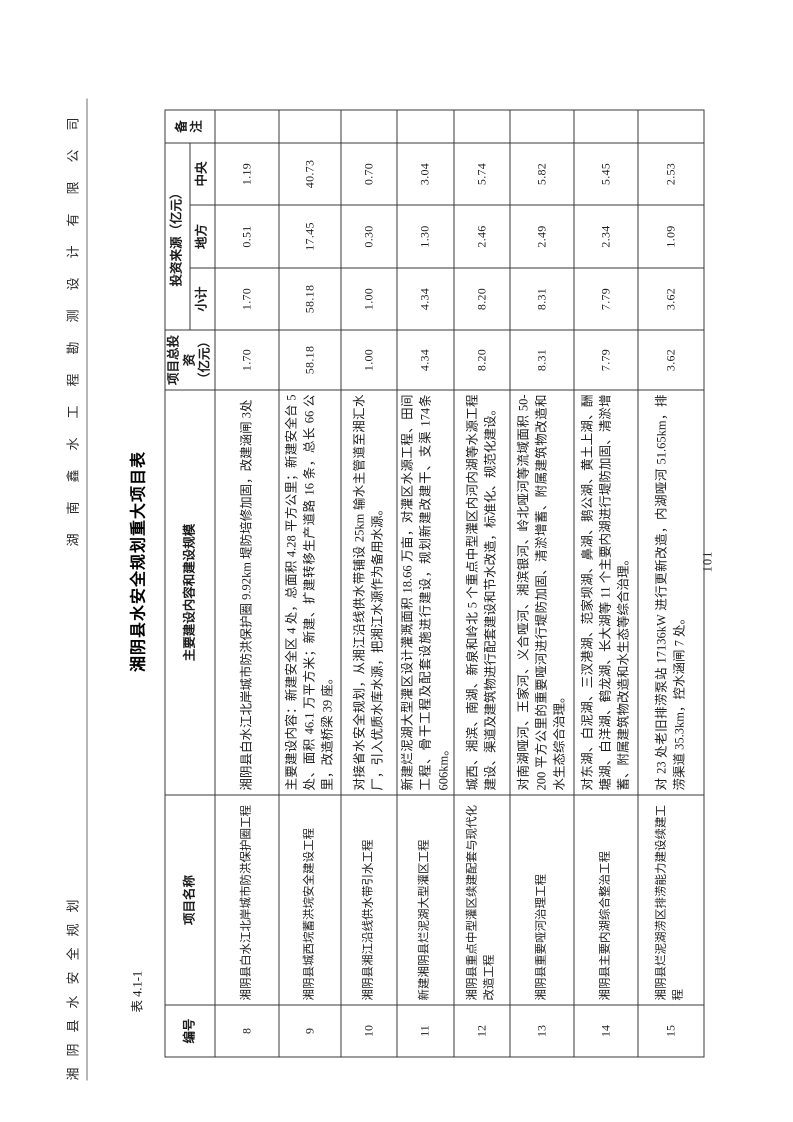 The width and height of the screenshot is (793, 1122). I want to click on cell-no: 10, so click(368, 1030).